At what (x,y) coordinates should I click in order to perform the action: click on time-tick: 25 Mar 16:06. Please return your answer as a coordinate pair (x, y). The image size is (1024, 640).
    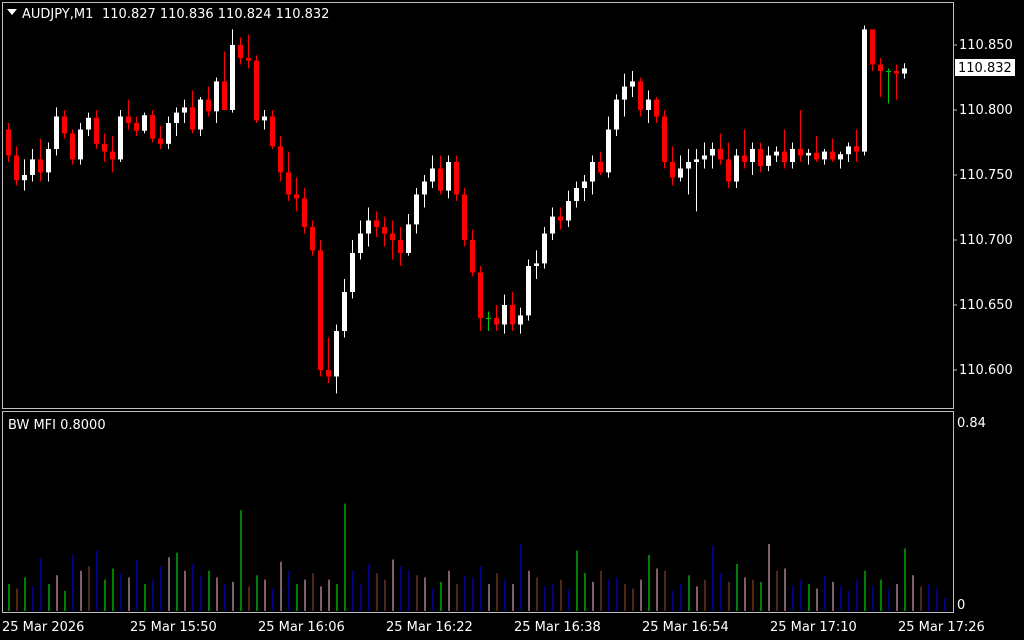
    Looking at the image, I should click on (301, 627).